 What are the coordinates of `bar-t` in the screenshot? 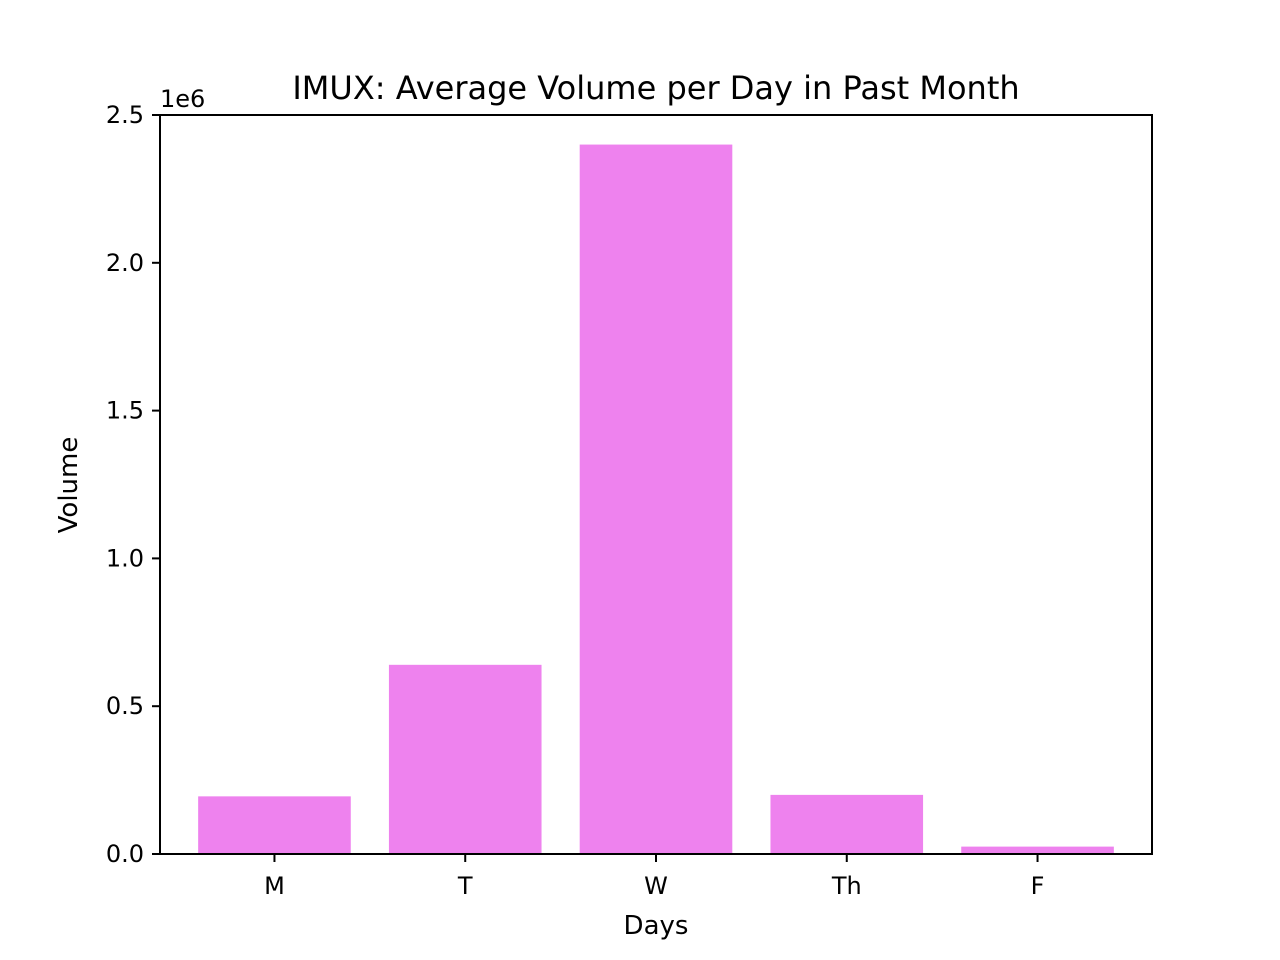 It's located at (465, 759).